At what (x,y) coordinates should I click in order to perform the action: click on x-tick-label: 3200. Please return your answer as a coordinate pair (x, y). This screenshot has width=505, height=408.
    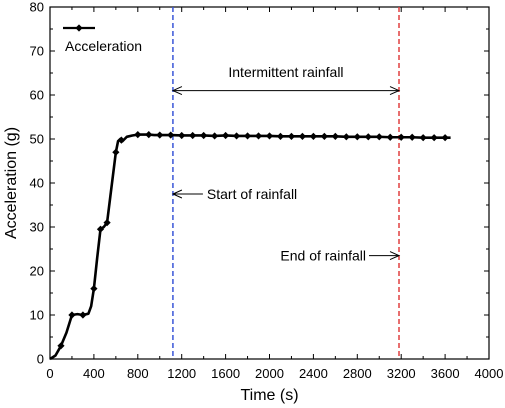
    Looking at the image, I should click on (401, 373).